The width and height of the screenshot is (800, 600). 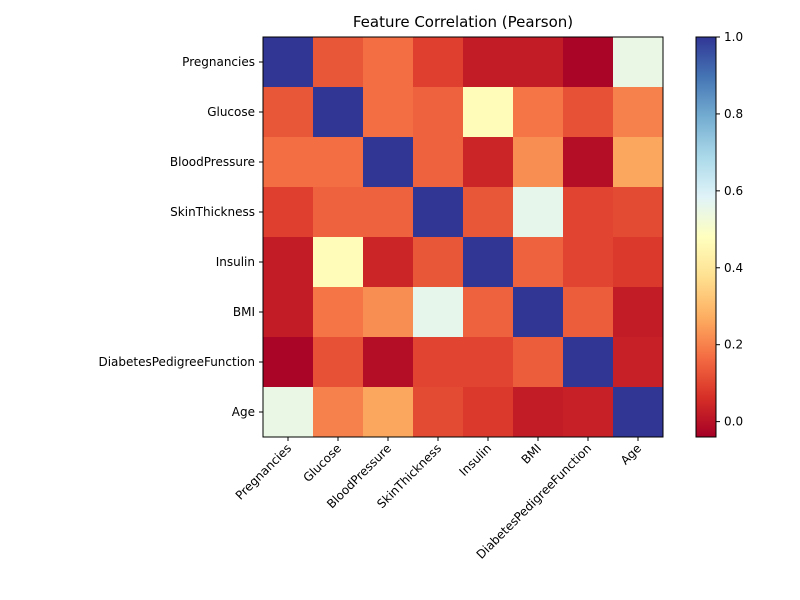 I want to click on colorbar-tick-label: 0.4, so click(x=733, y=268).